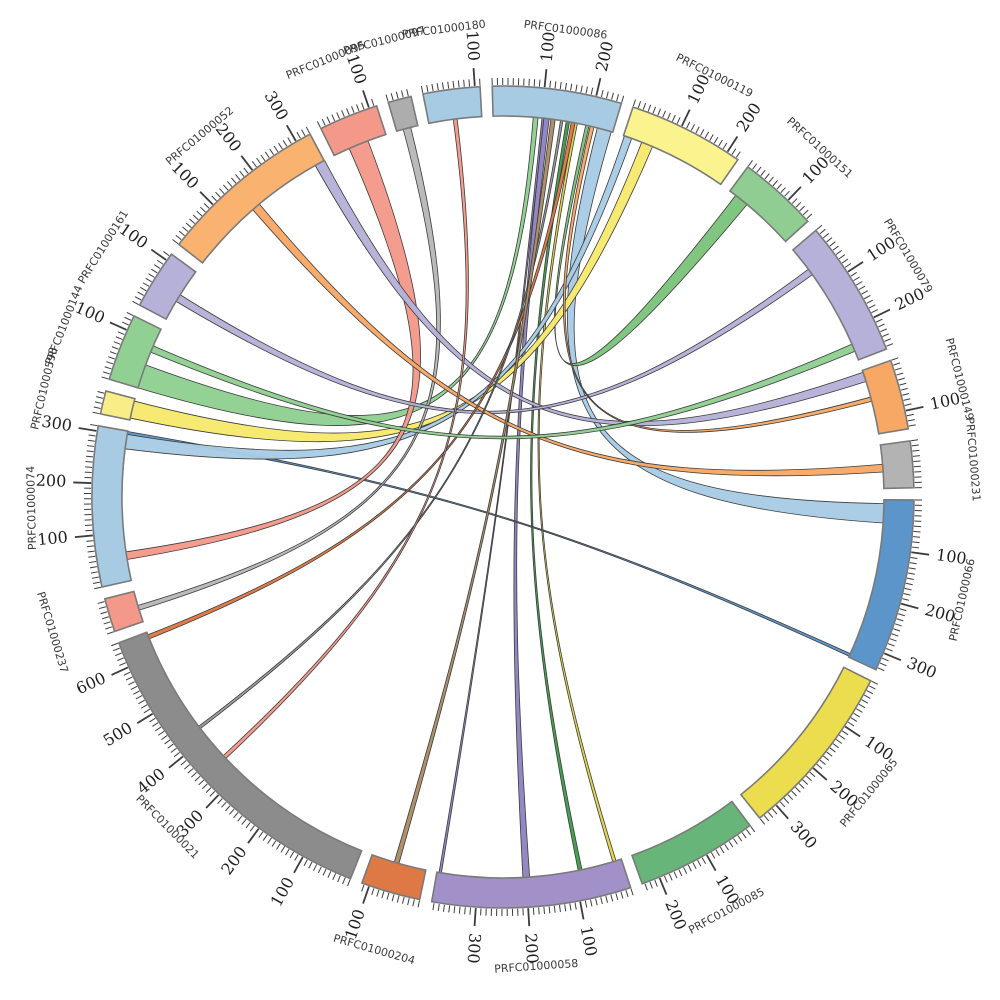 This screenshot has height=1000, width=1000. Describe the element at coordinates (251, 198) in the screenshot. I see `contig-arc-PRFC01000052` at that location.